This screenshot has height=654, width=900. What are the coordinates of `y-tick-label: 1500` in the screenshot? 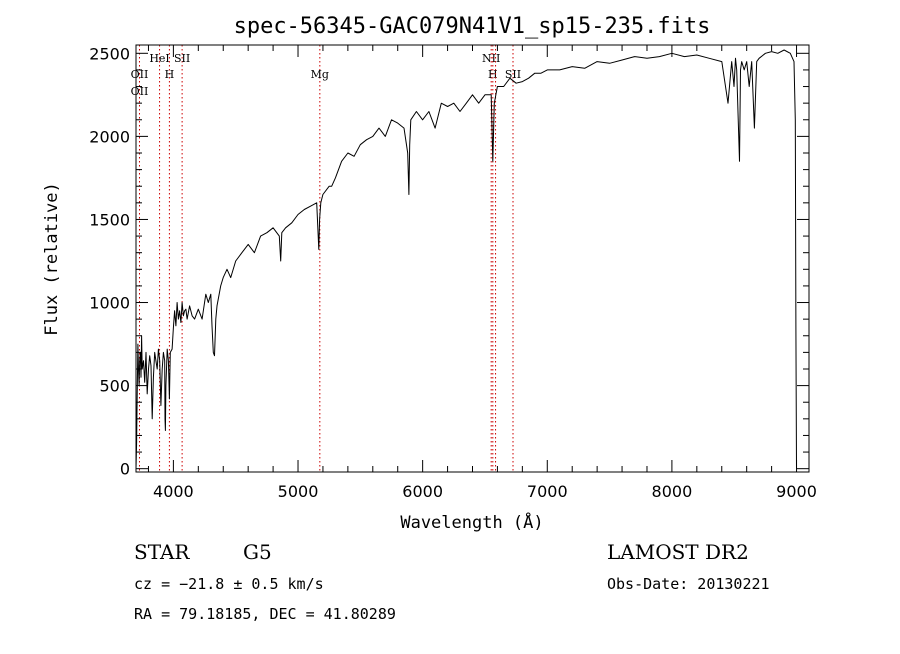 It's located at (109, 219).